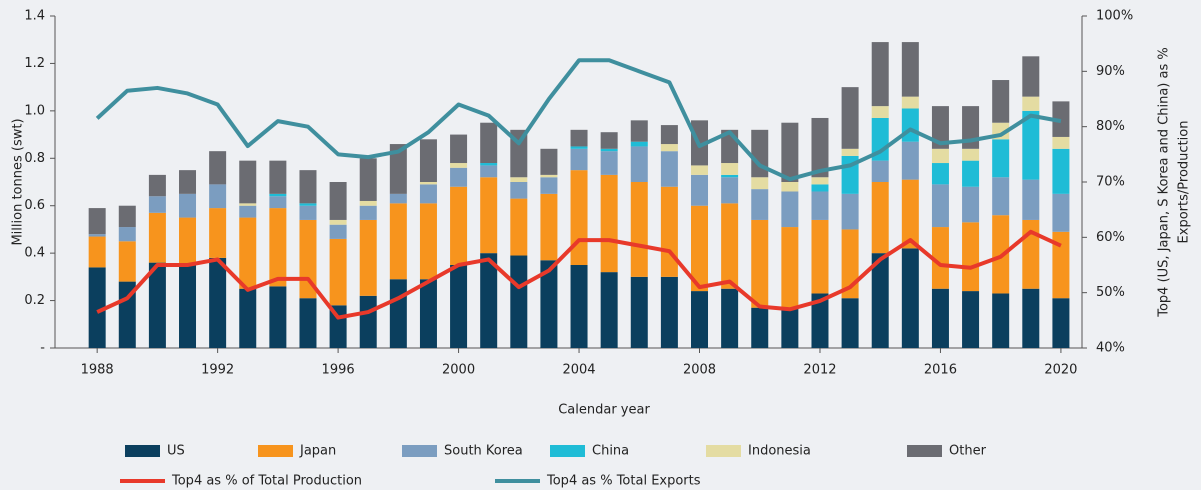  What do you see at coordinates (266, 481) in the screenshot?
I see `legend-label: Top4 as % of Total Production` at bounding box center [266, 481].